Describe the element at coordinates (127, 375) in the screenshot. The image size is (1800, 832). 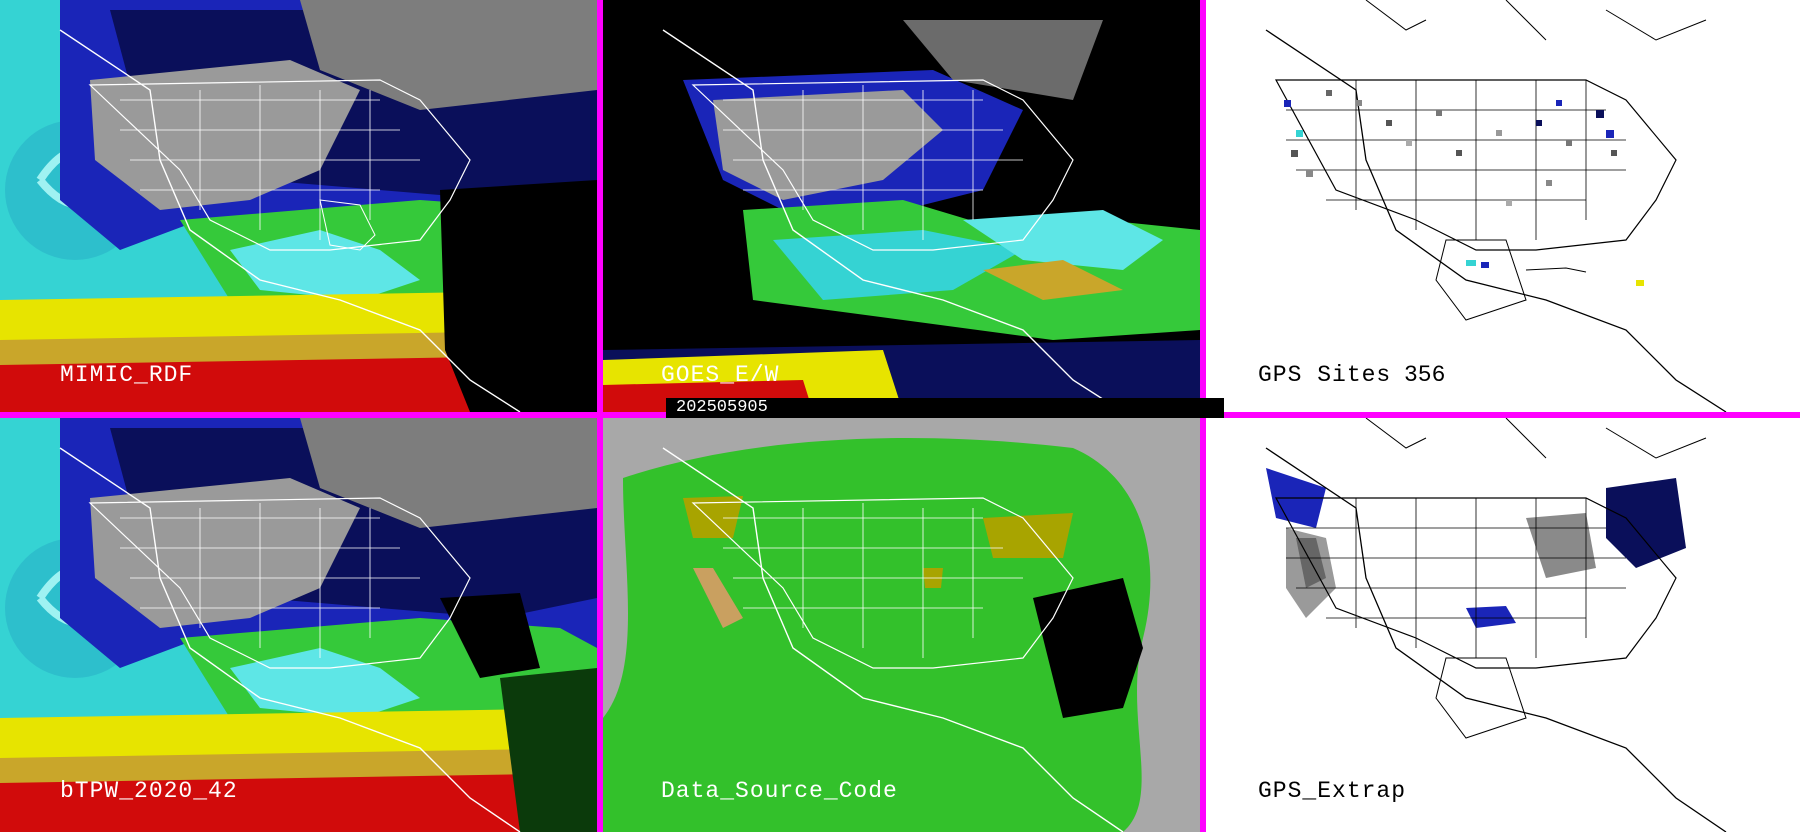
I see `panel-label: MIMIC_RDF` at that location.